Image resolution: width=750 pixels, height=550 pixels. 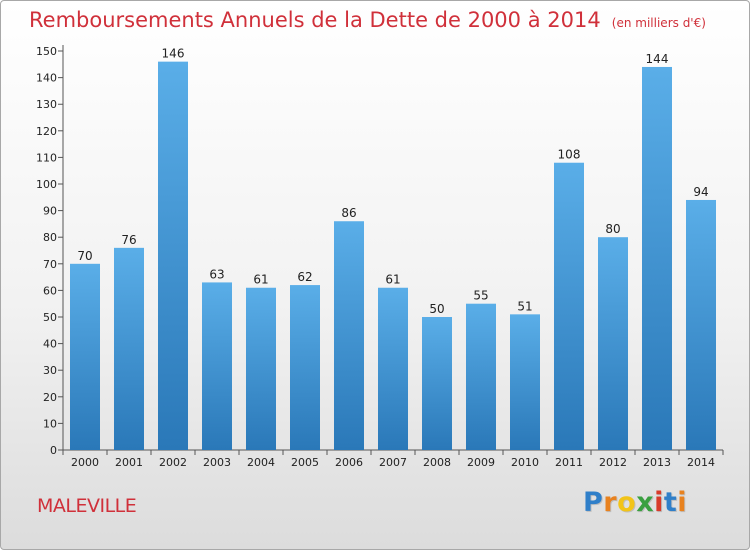 I want to click on logo-letter: x, so click(x=645, y=502).